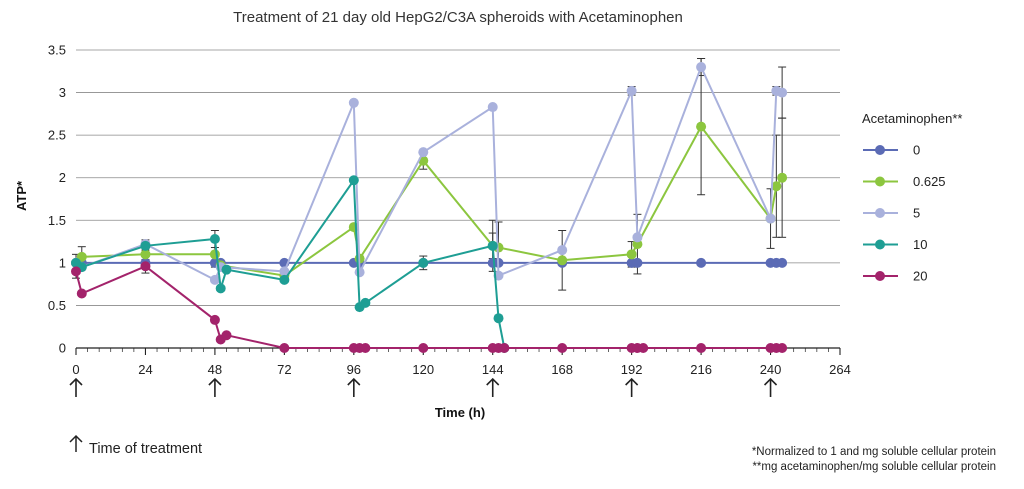  I want to click on x-axis-label: Time (h), so click(460, 412).